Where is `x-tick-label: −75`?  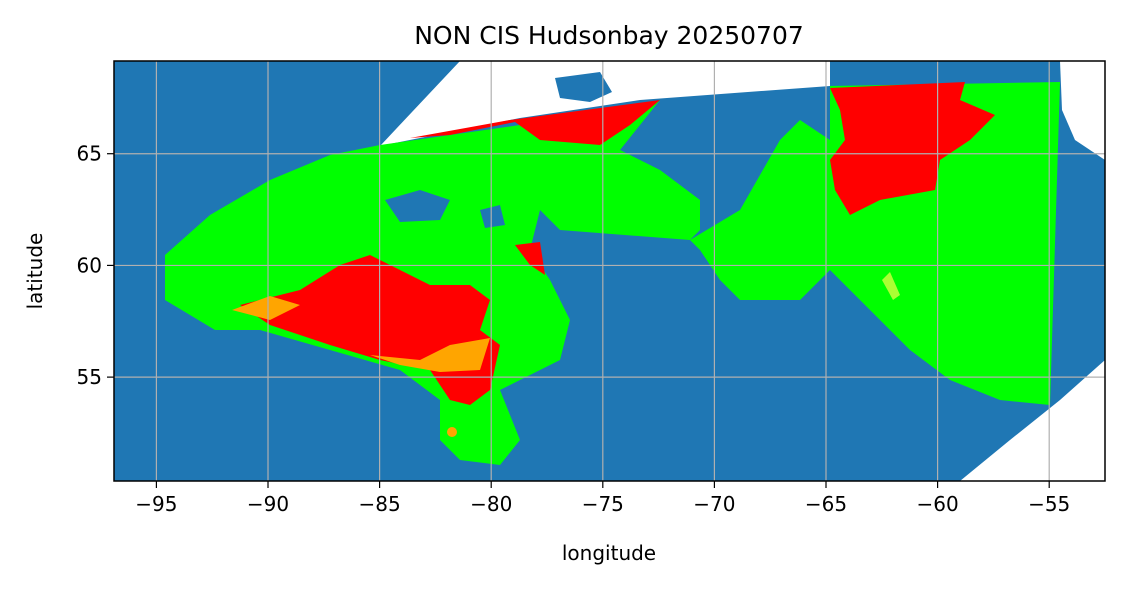
x-tick-label: −75 is located at coordinates (603, 504).